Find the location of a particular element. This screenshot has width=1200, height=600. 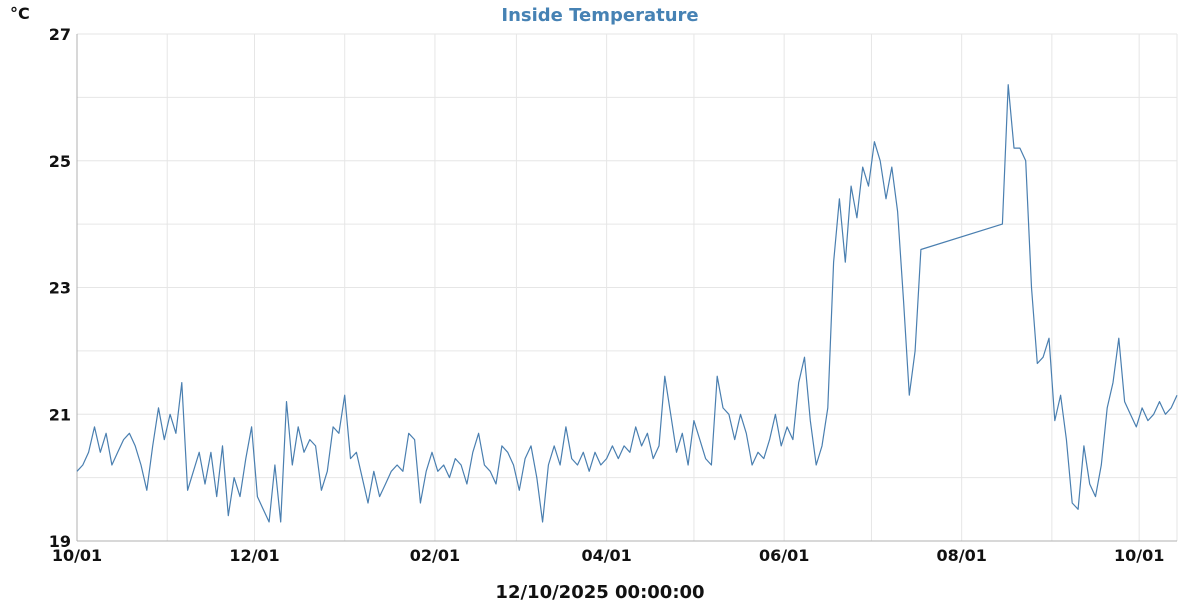

x-tick-label: 06/01 is located at coordinates (784, 555).